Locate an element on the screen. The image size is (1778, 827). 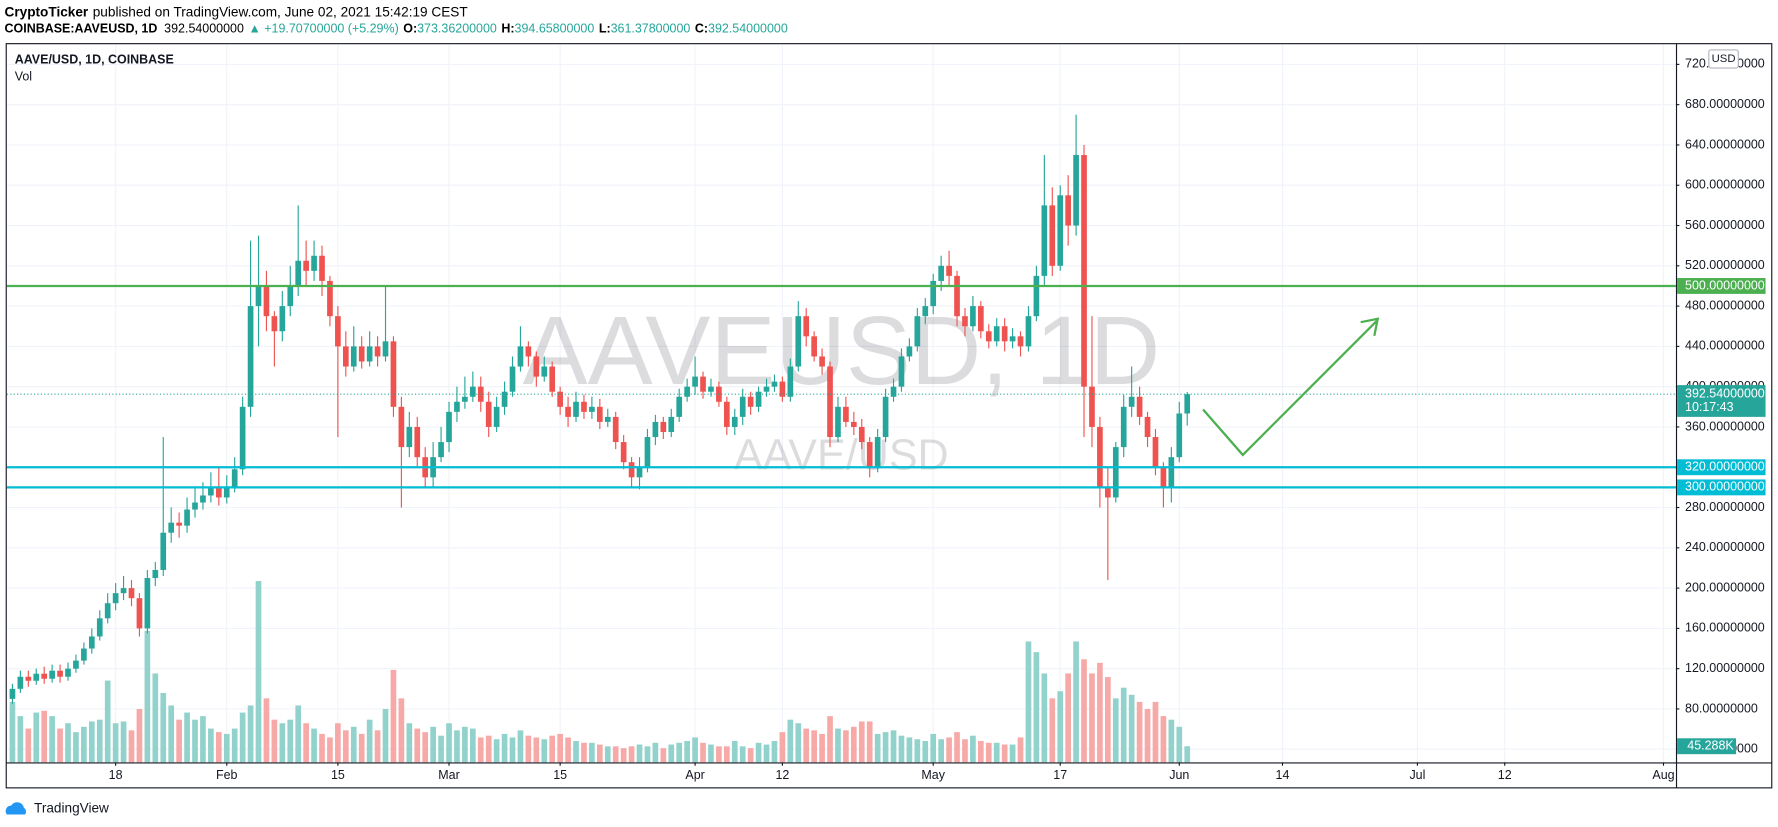
level-label: 500.00000000 is located at coordinates (1725, 285).